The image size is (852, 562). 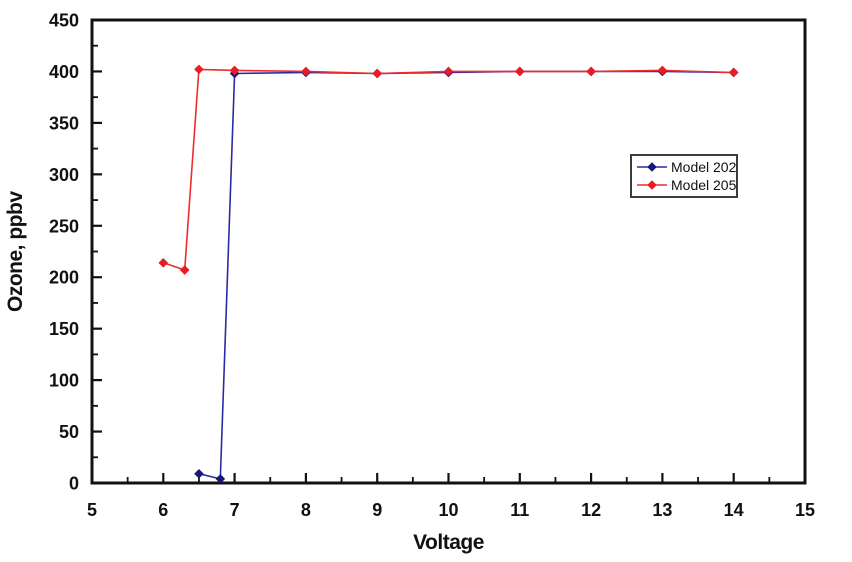 What do you see at coordinates (64, 72) in the screenshot?
I see `y-tick-label: 400` at bounding box center [64, 72].